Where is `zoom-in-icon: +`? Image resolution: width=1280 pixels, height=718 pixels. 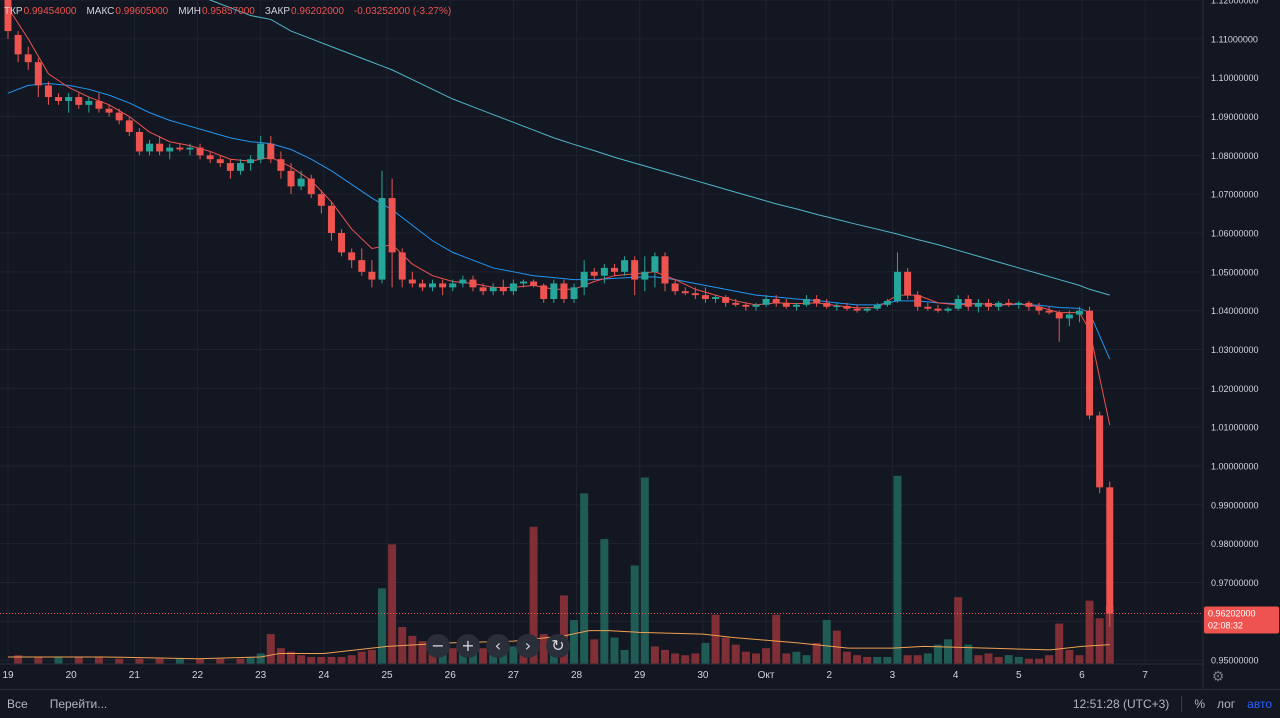 zoom-in-icon: + is located at coordinates (468, 646).